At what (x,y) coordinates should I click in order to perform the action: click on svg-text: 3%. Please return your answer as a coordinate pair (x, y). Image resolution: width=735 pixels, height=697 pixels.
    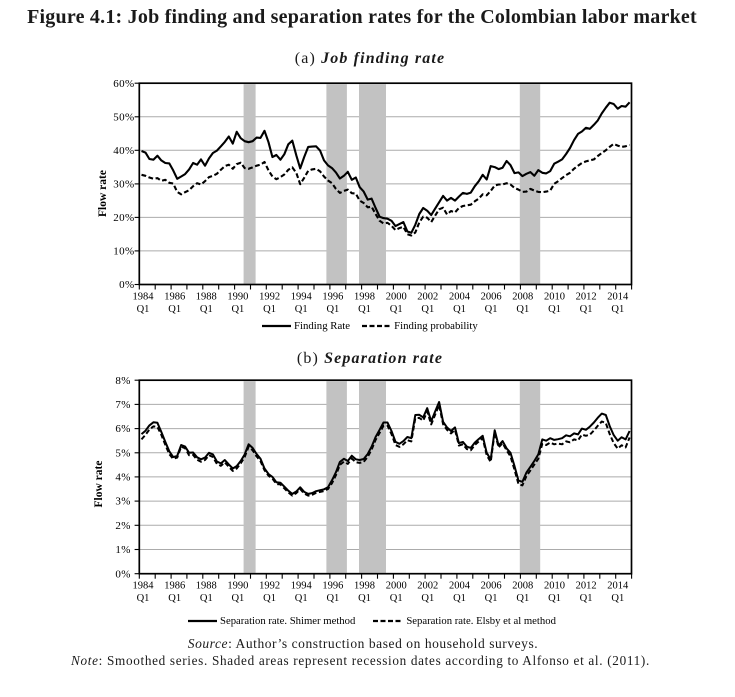
    Looking at the image, I should click on (122, 502).